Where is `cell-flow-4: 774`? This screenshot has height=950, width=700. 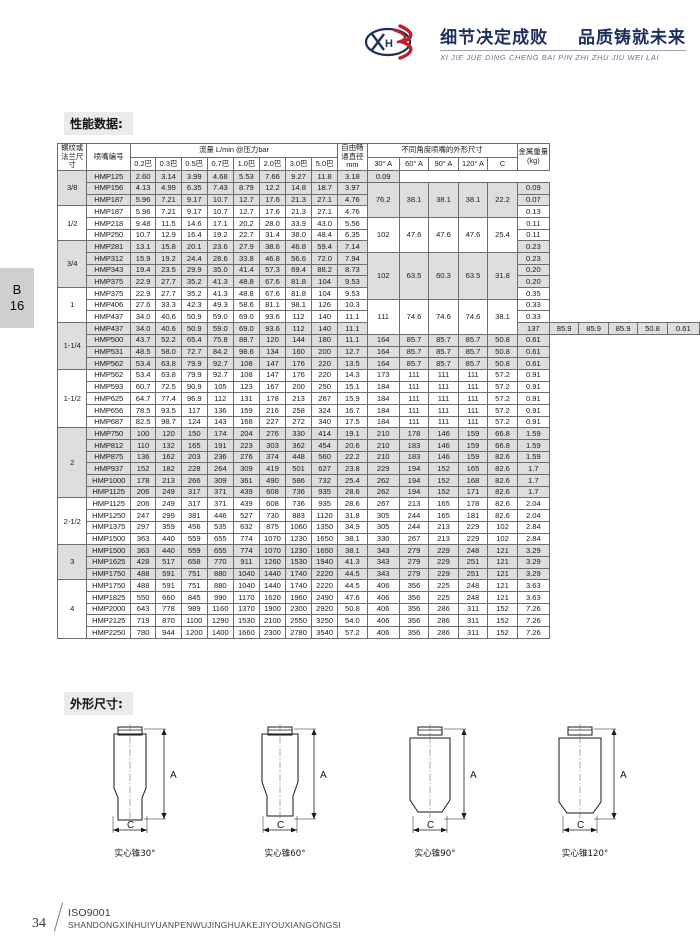 cell-flow-4: 774 is located at coordinates (246, 539).